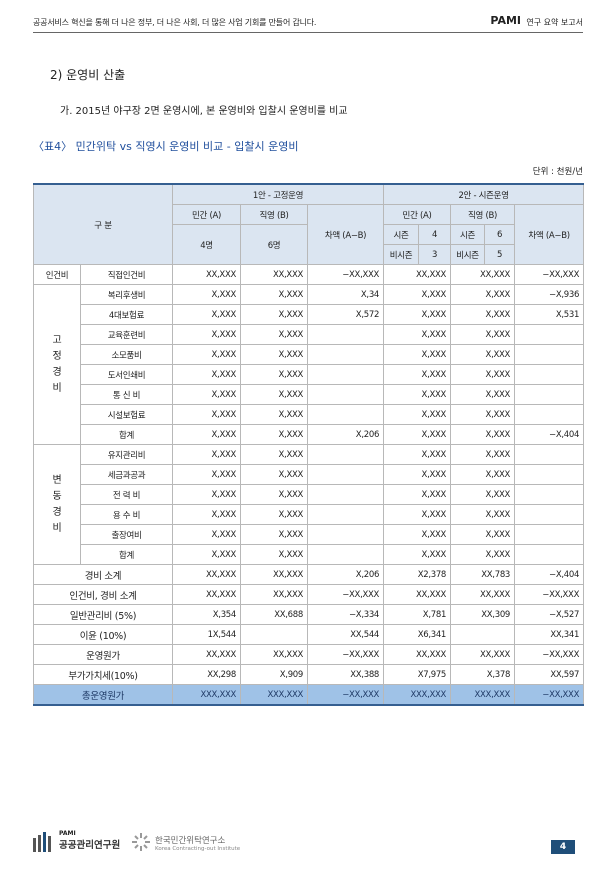 This screenshot has width=596, height=872. I want to click on value-cell: X,206, so click(346, 434).